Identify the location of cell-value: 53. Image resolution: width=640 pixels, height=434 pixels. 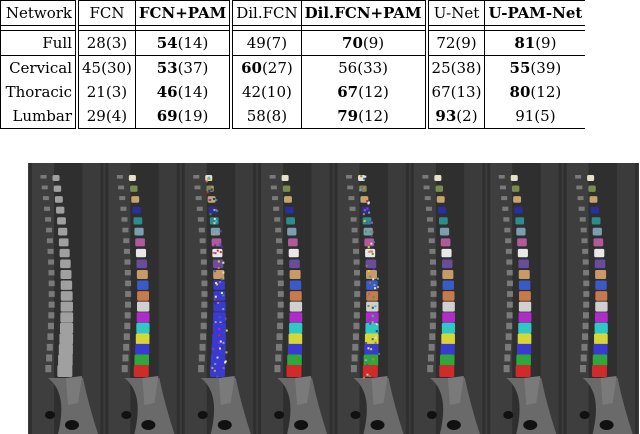
(167, 68).